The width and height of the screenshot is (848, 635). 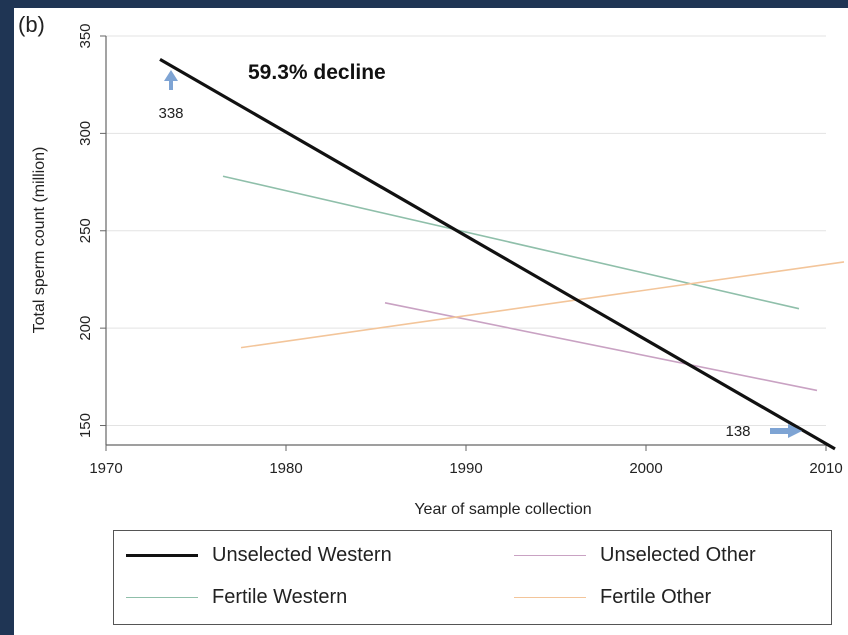 I want to click on legend-label: Fertile Western, so click(x=280, y=597).